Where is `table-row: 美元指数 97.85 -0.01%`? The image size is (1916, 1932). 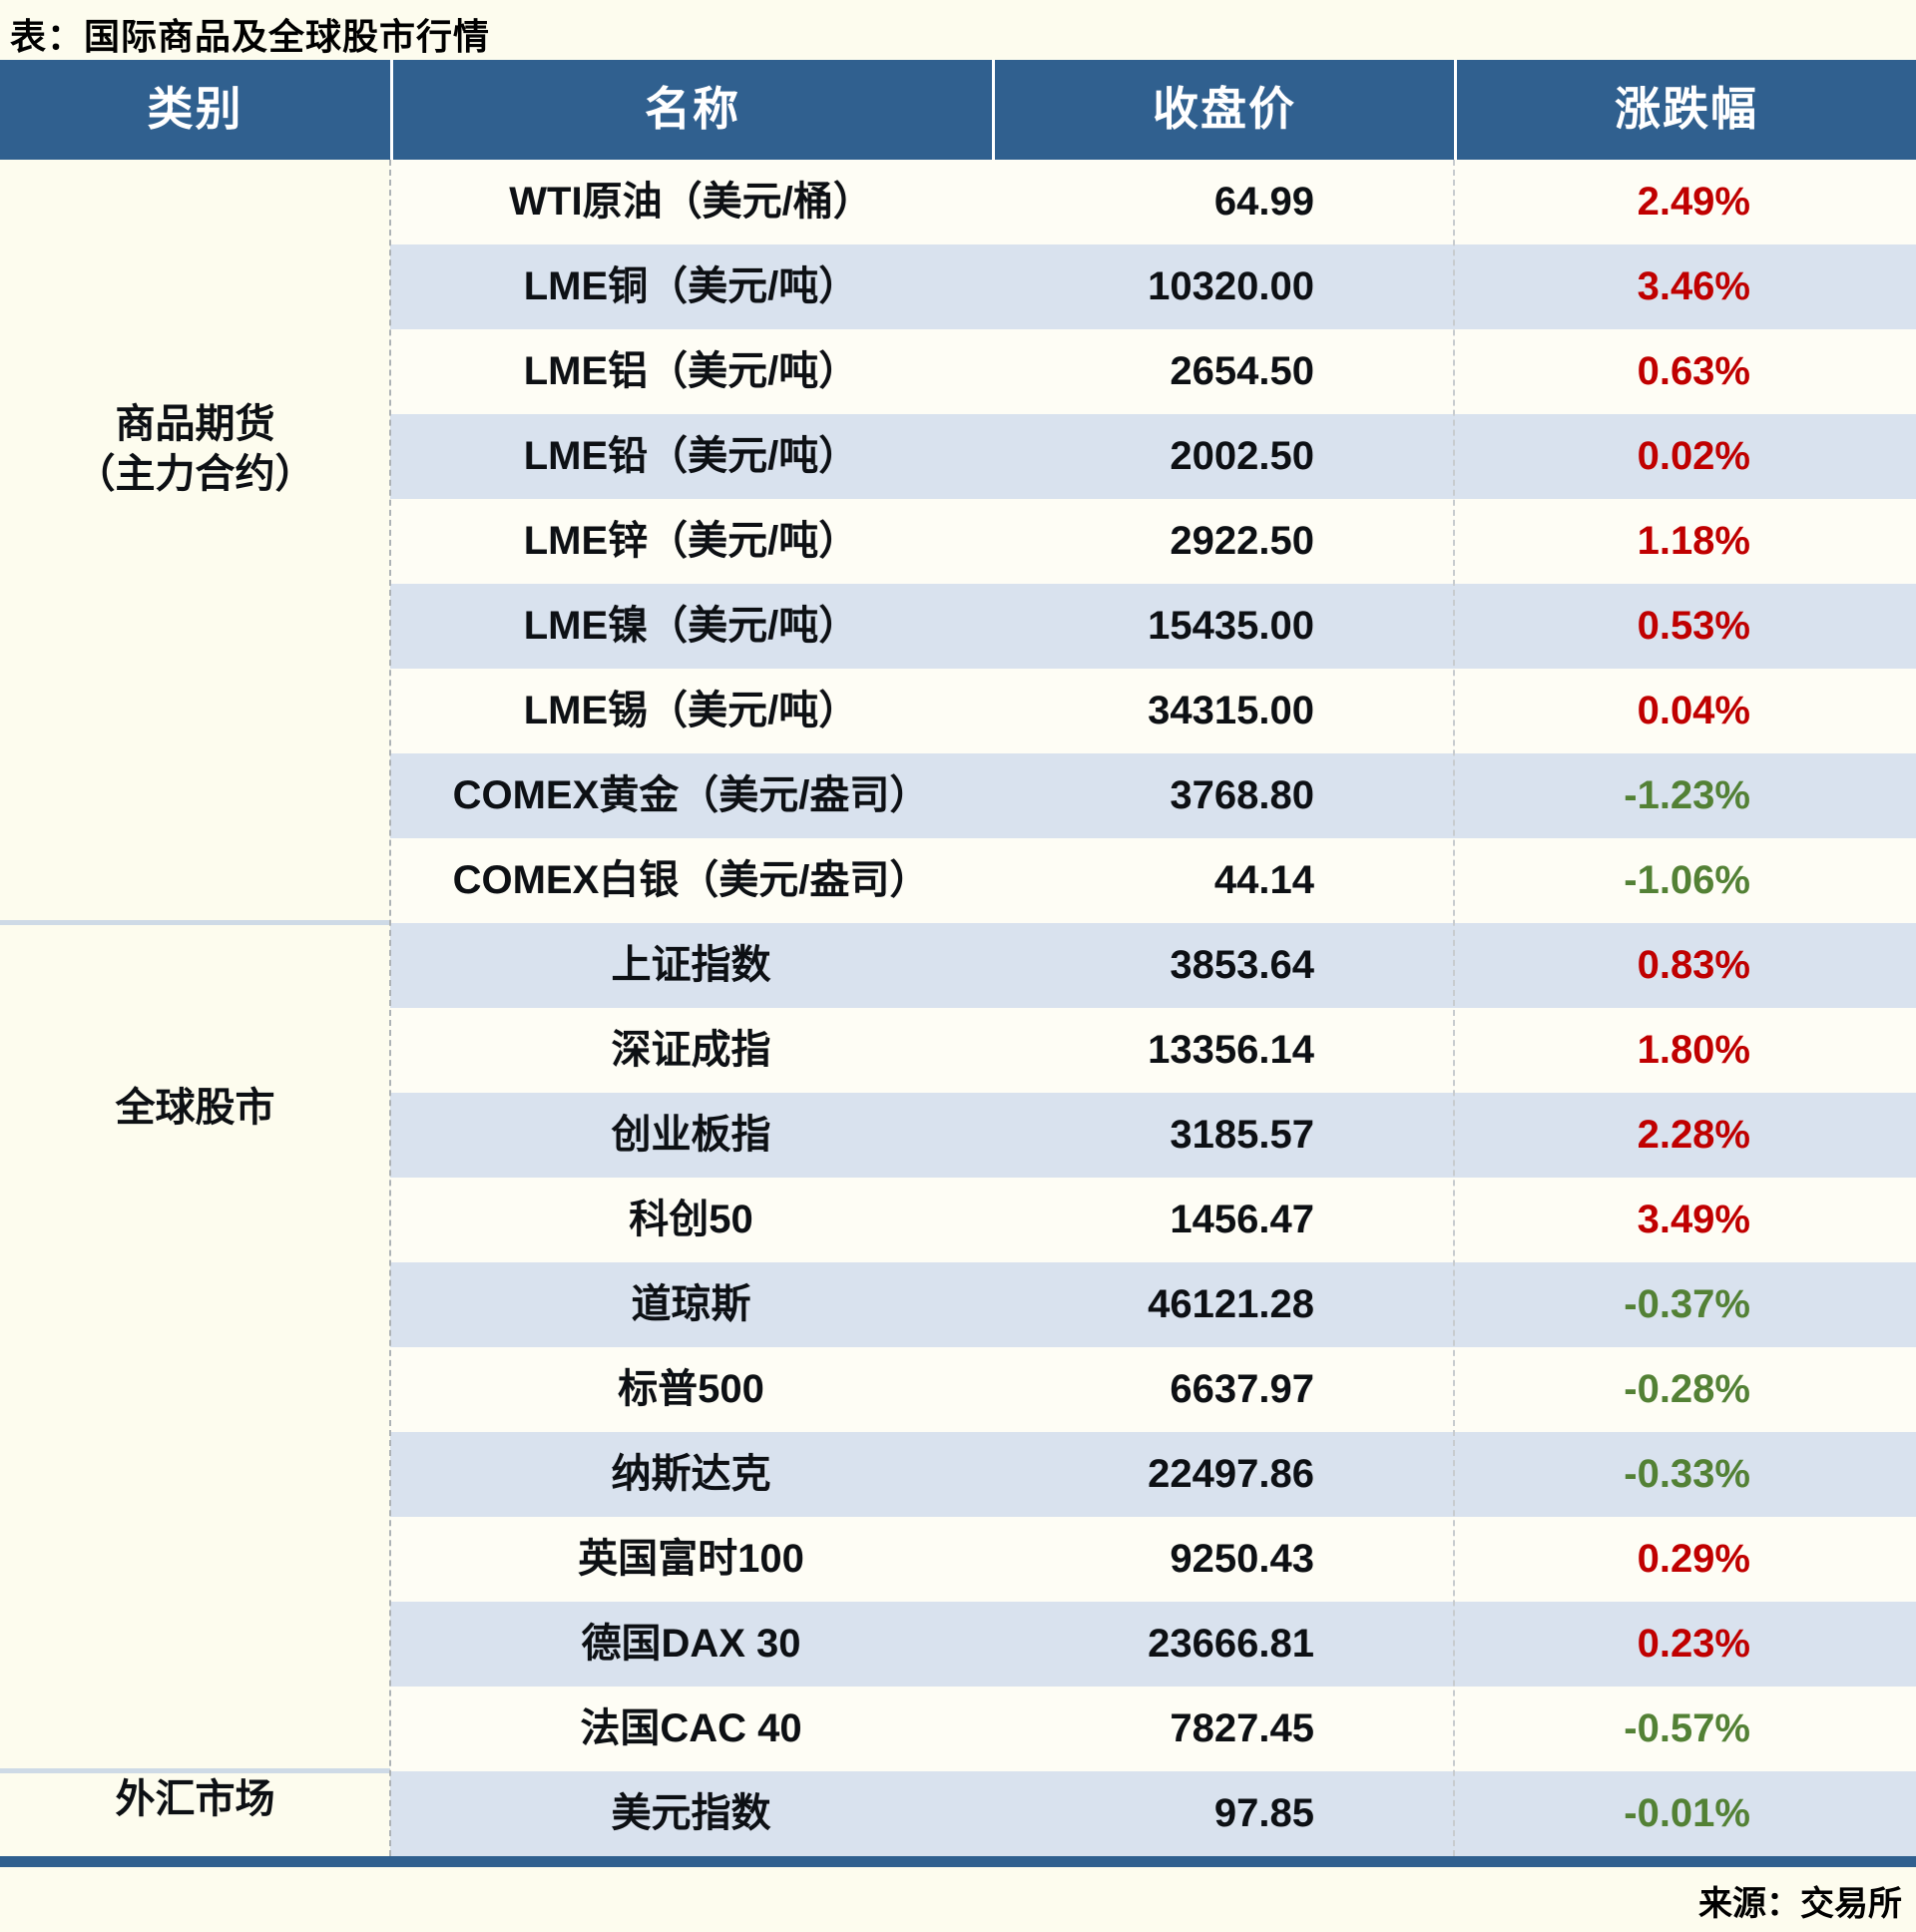
table-row: 美元指数 97.85 -0.01% is located at coordinates (1153, 1813).